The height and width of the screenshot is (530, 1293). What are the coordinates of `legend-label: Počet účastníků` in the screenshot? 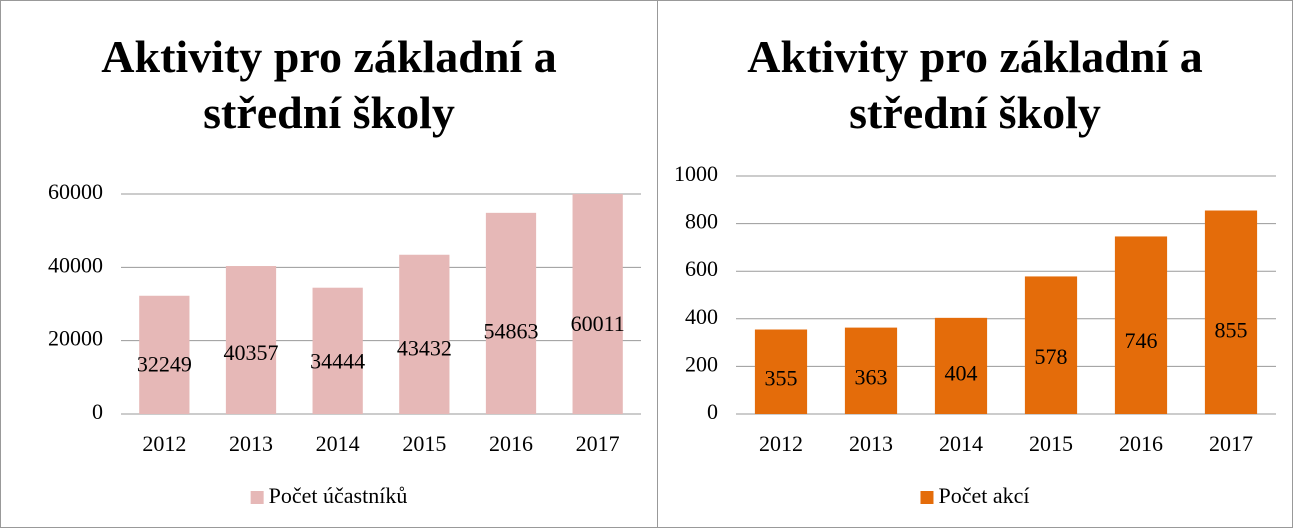 It's located at (338, 495).